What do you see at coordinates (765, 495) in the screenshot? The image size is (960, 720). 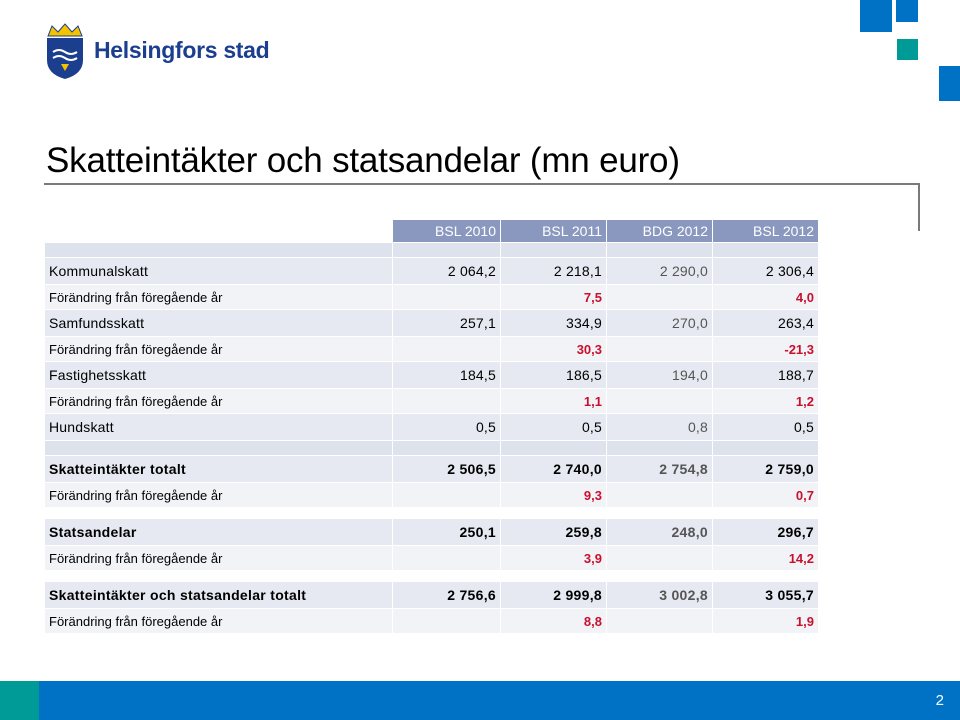 I see `table-cell: 0,7` at bounding box center [765, 495].